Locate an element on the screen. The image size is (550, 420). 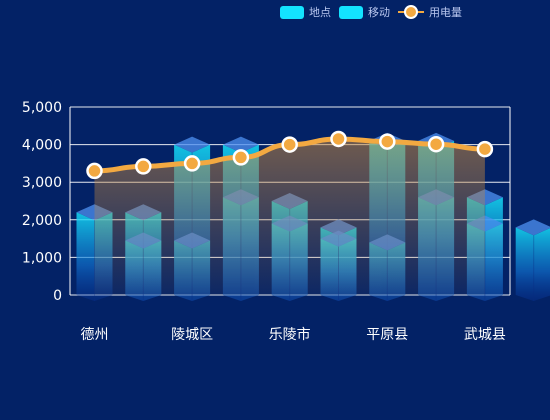
legend-item-power: 用电量 is located at coordinates (430, 12).